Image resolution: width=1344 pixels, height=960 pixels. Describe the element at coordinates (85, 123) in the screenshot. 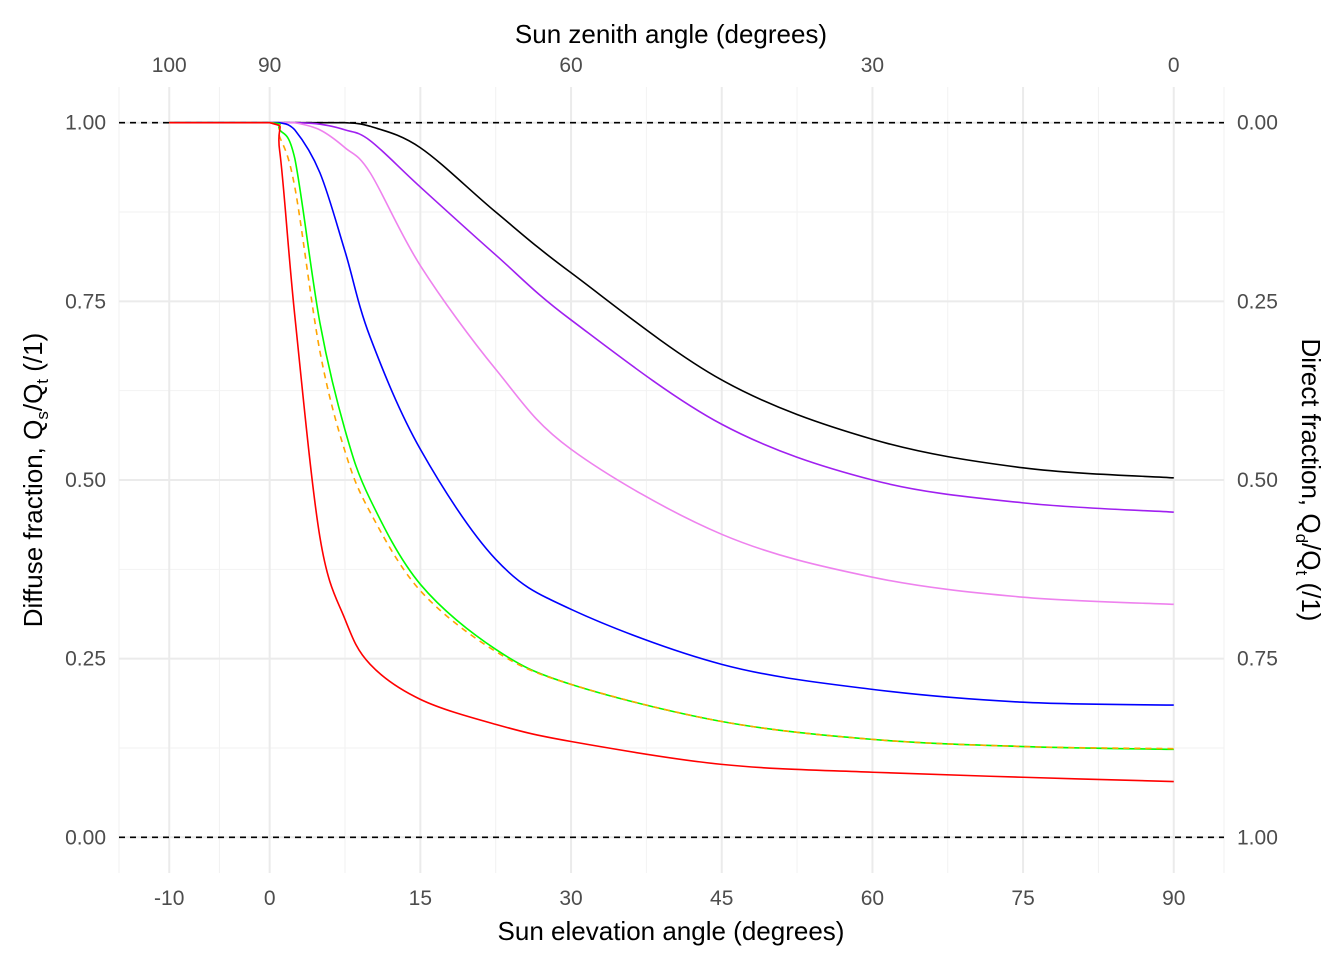

I see `y-tick-label: 1.00` at that location.